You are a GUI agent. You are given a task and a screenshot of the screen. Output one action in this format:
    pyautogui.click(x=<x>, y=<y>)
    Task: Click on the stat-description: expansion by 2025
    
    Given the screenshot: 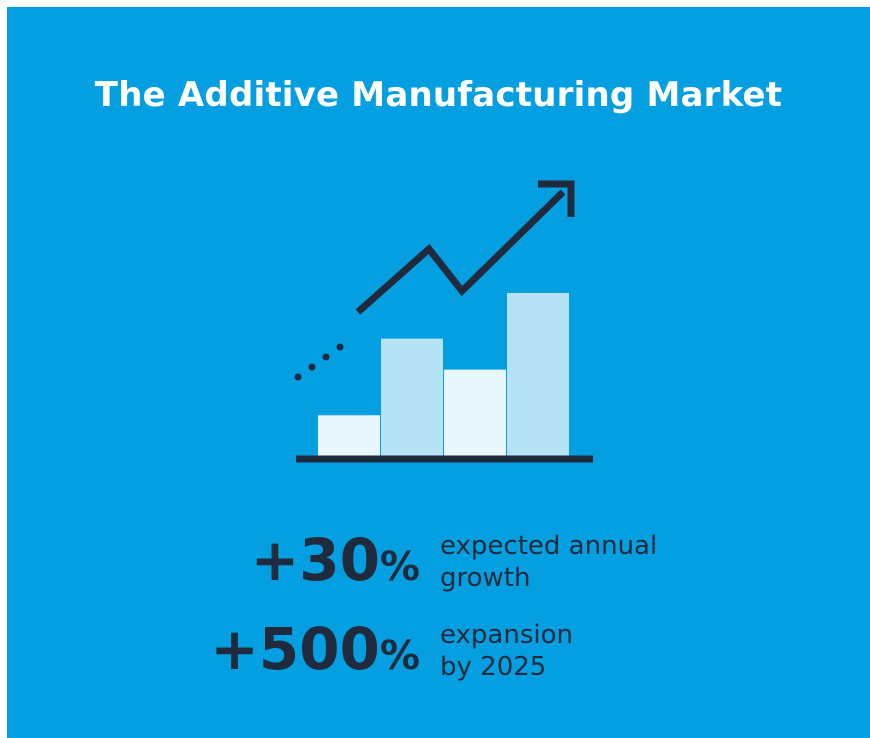 What is the action you would take?
    pyautogui.click(x=506, y=651)
    